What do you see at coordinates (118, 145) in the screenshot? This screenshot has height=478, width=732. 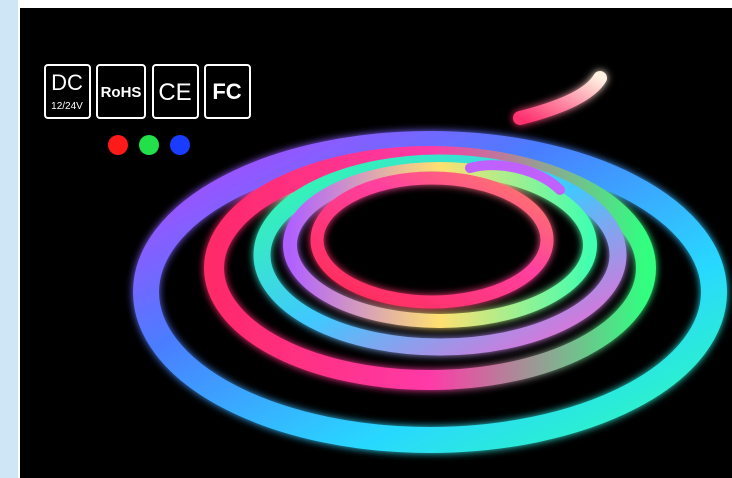 I see `red-dot` at bounding box center [118, 145].